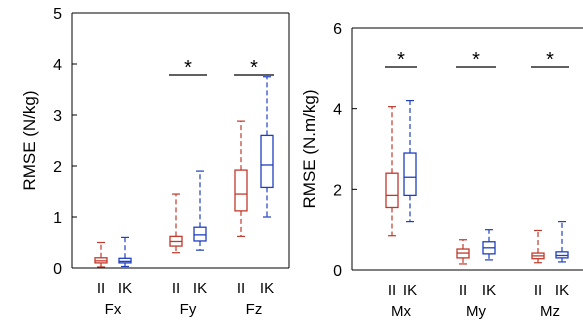 The width and height of the screenshot is (583, 324). Describe the element at coordinates (489, 245) in the screenshot. I see `box-My-IK` at that location.